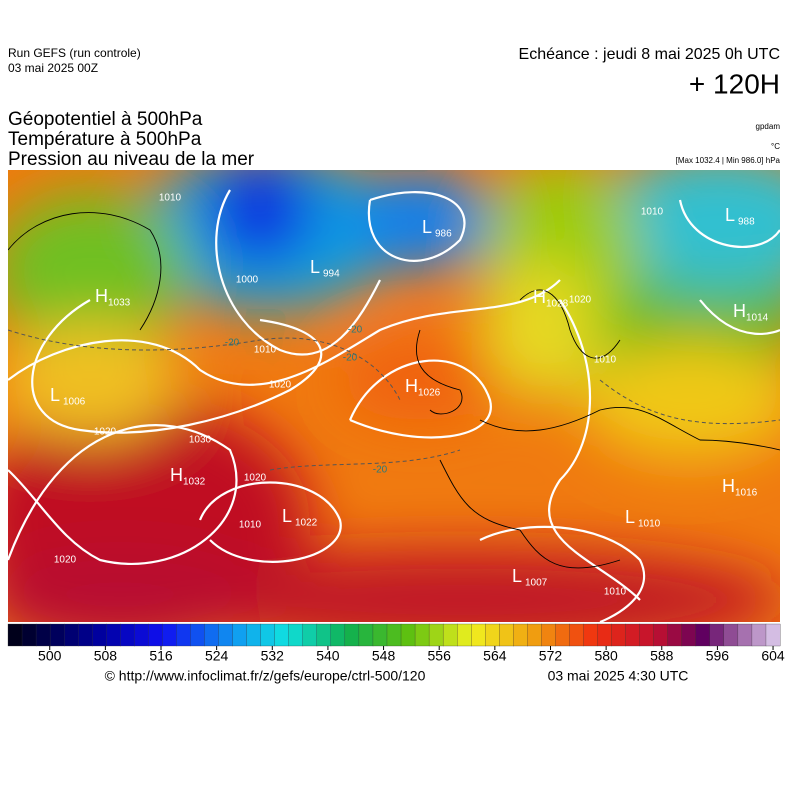 This screenshot has height=794, width=788. What do you see at coordinates (495, 656) in the screenshot?
I see `colorbar-tick-label: 564` at bounding box center [495, 656].